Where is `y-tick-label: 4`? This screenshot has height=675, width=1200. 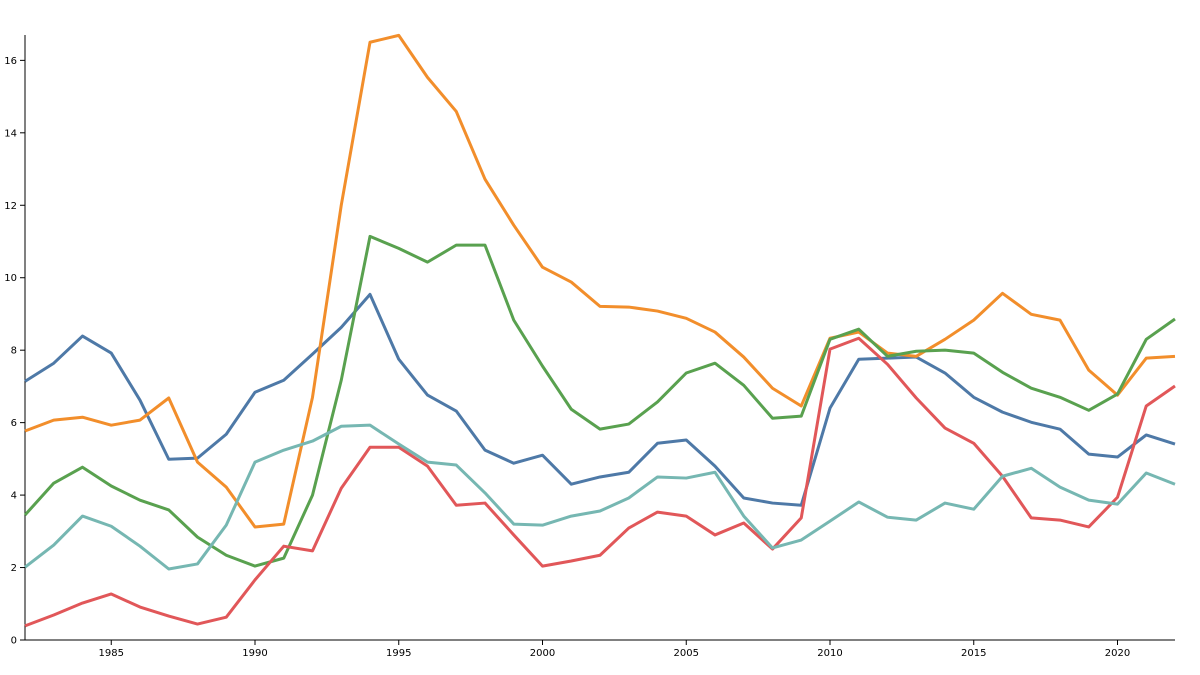 y-tick-label: 4 is located at coordinates (14, 496).